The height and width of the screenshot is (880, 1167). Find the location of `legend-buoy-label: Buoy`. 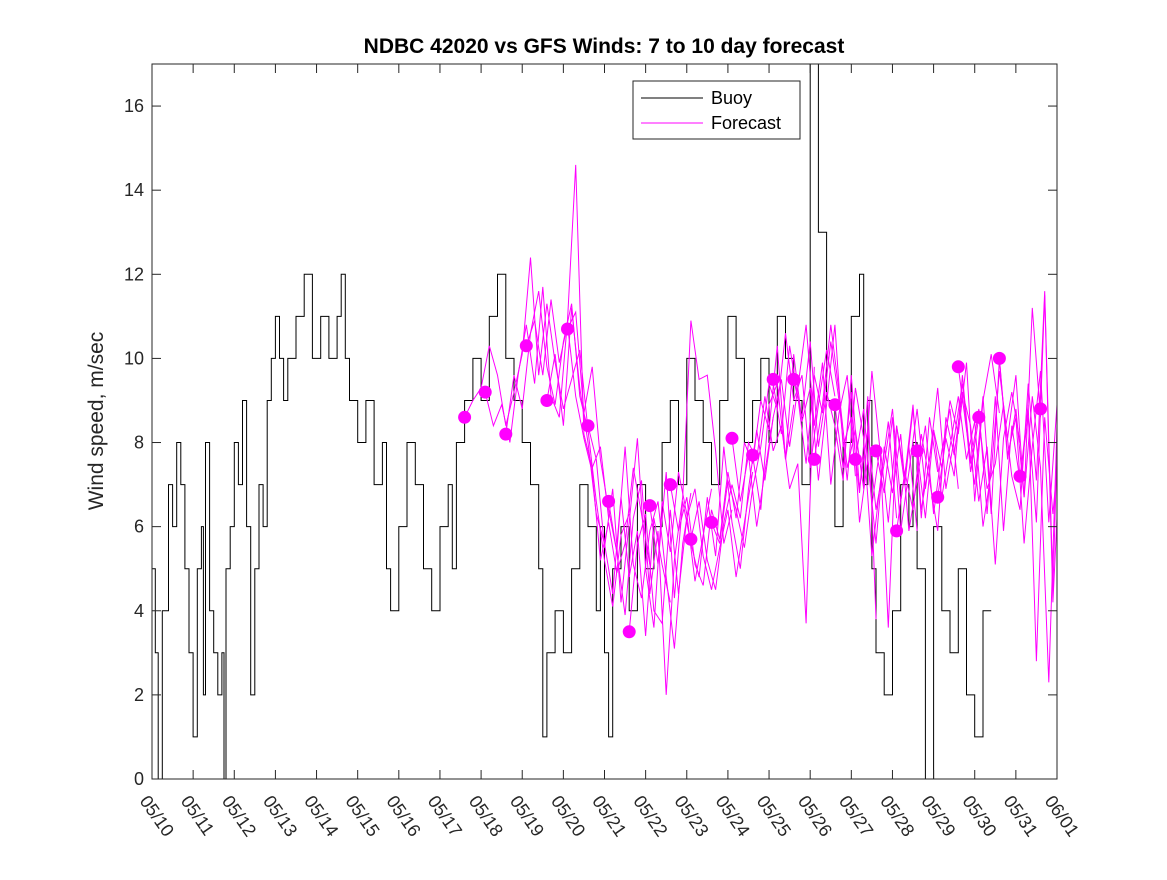

legend-buoy-label: Buoy is located at coordinates (731, 98).